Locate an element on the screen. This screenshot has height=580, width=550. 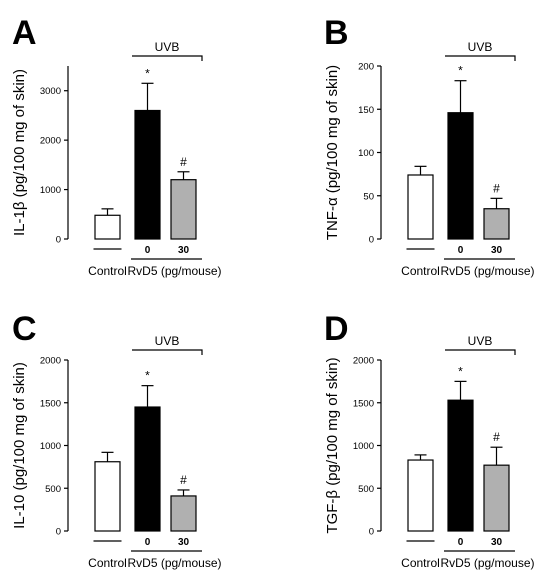
panel-letter: B is located at coordinates (336, 33).